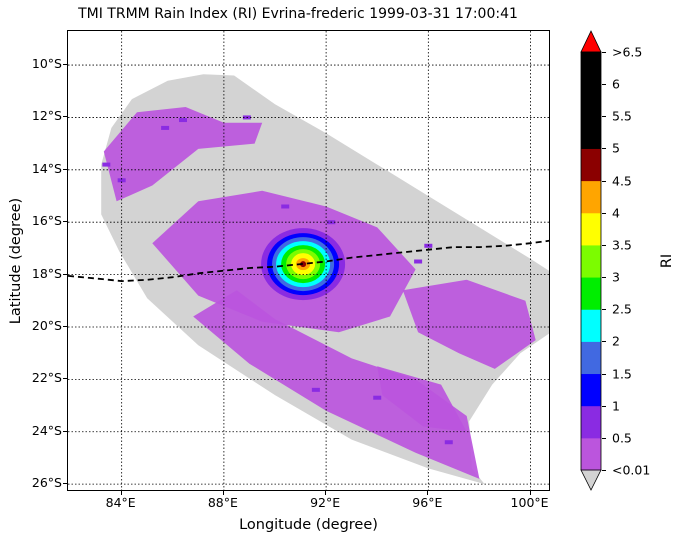  I want to click on colorbar-under-arrow, so click(591, 480).